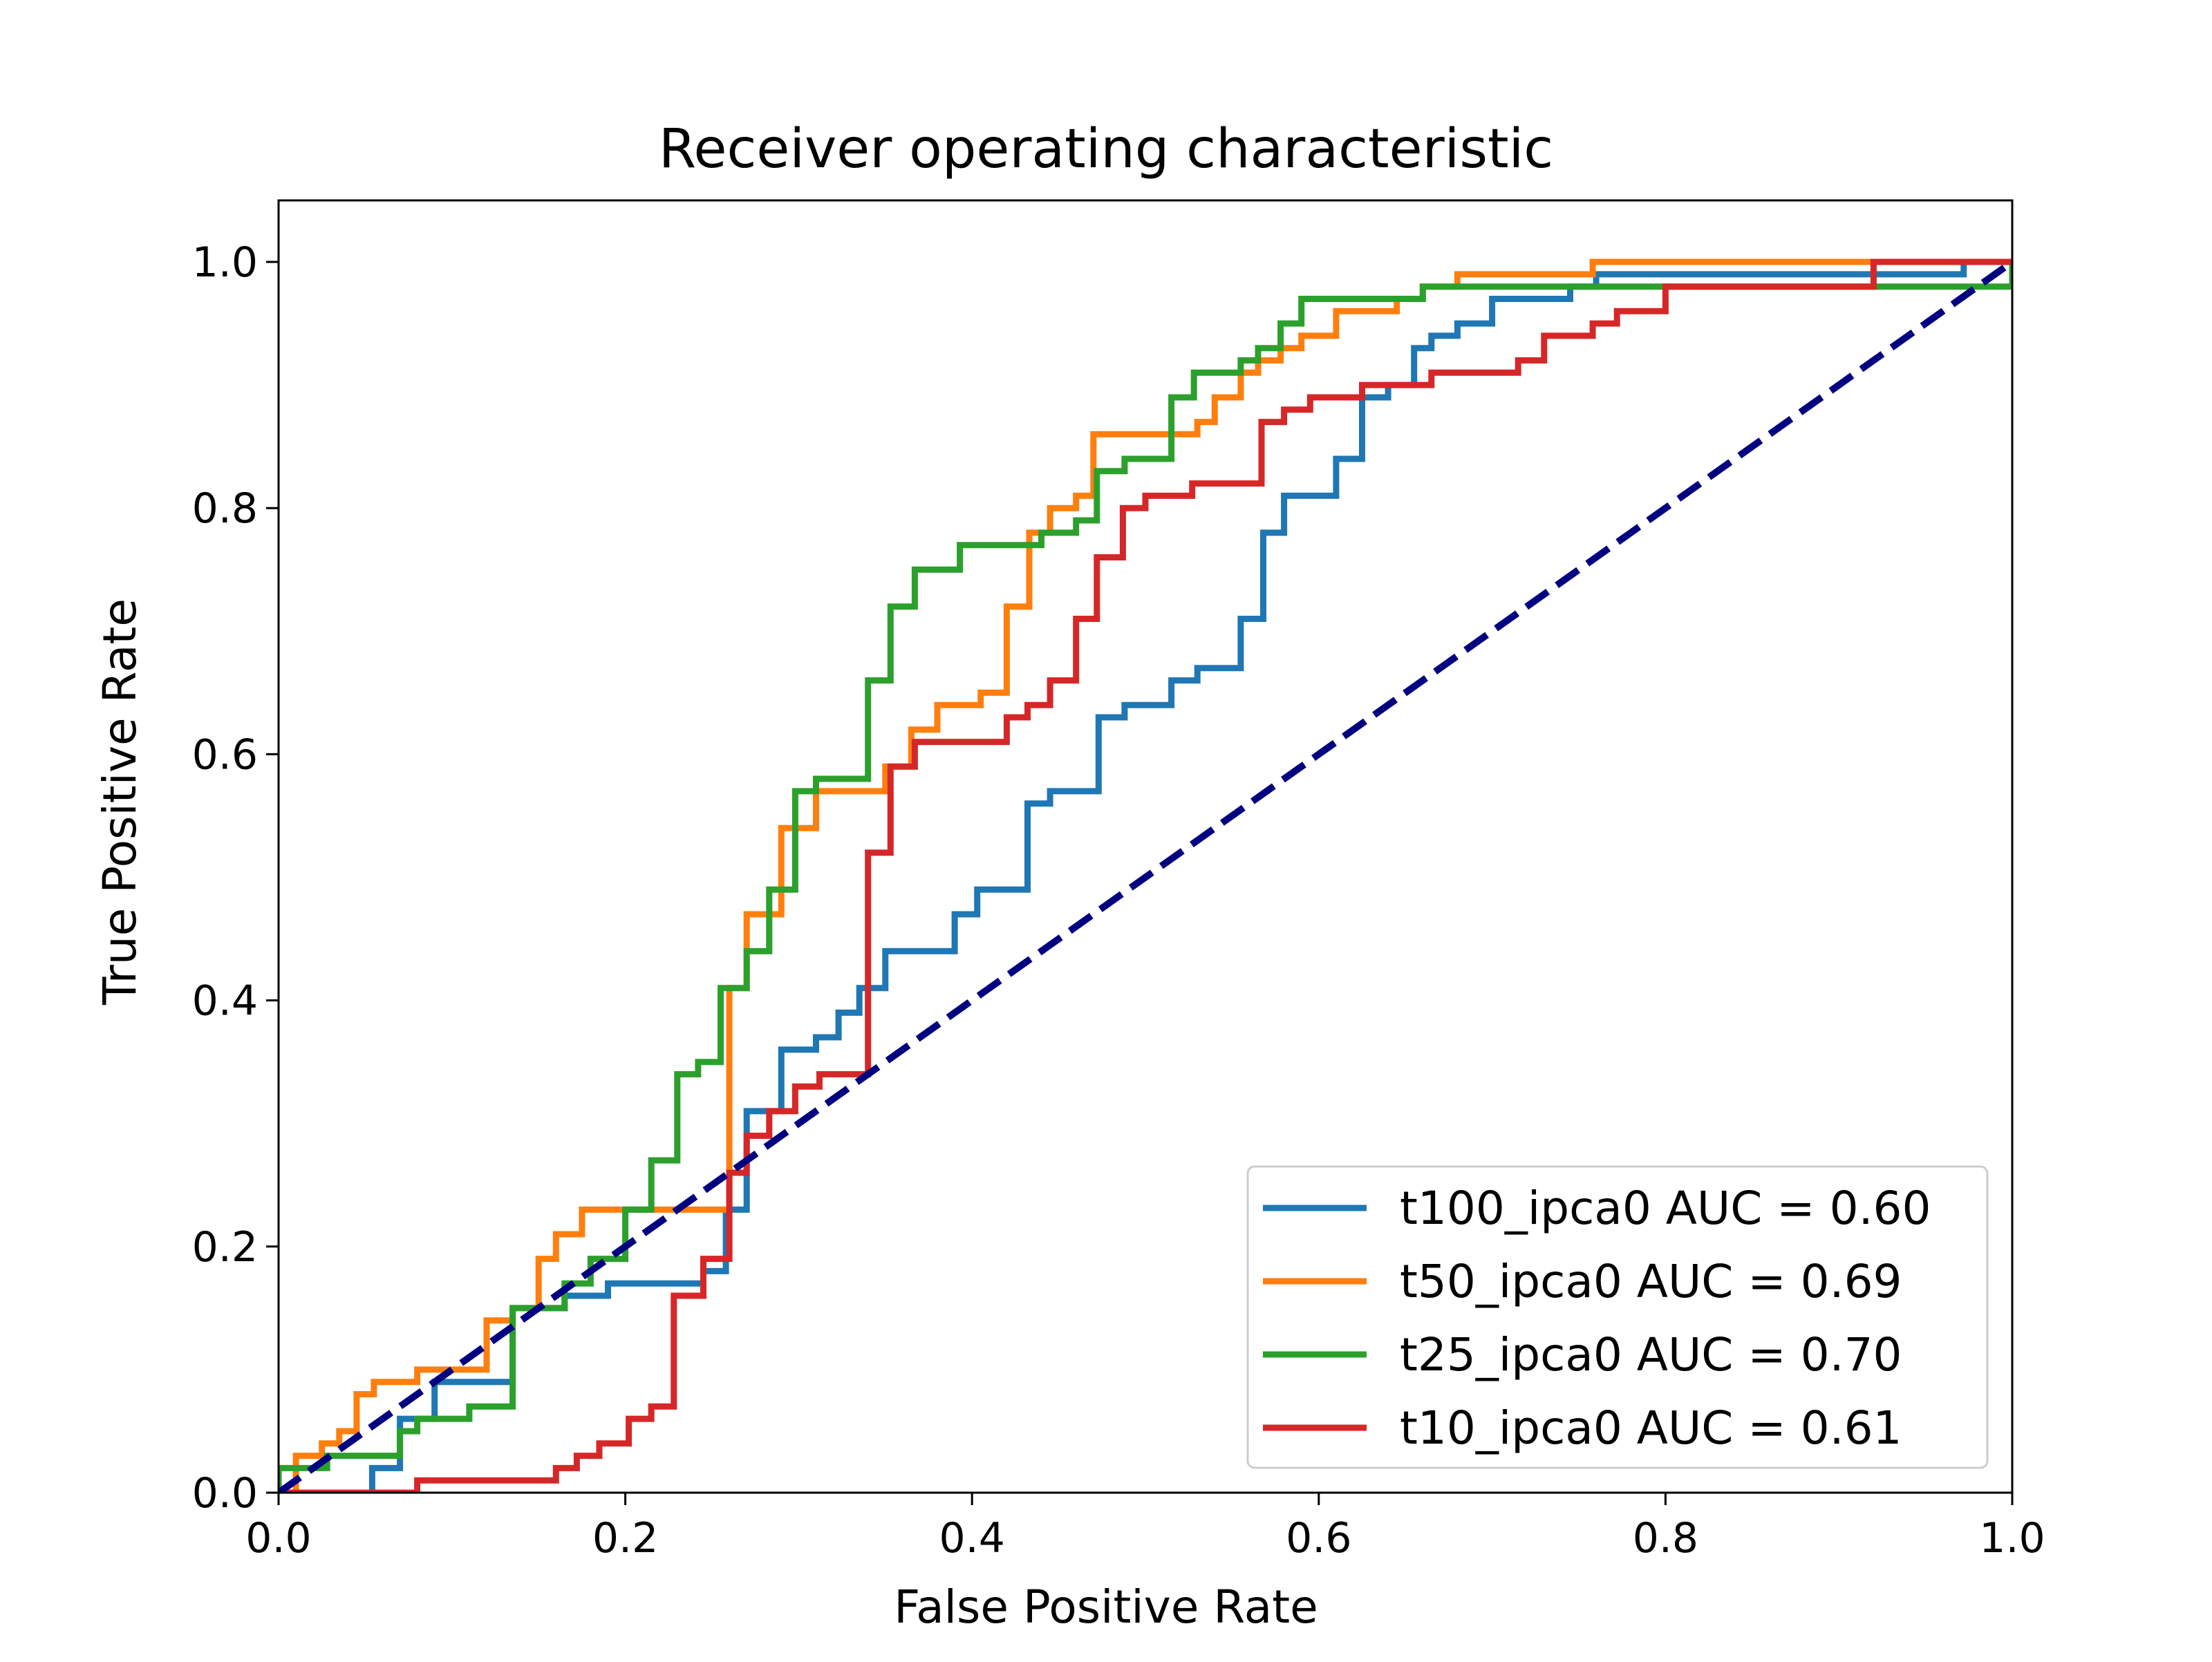 This screenshot has height=1662, width=2212. Describe the element at coordinates (1666, 1538) in the screenshot. I see `x-tick-label: 0.8` at that location.